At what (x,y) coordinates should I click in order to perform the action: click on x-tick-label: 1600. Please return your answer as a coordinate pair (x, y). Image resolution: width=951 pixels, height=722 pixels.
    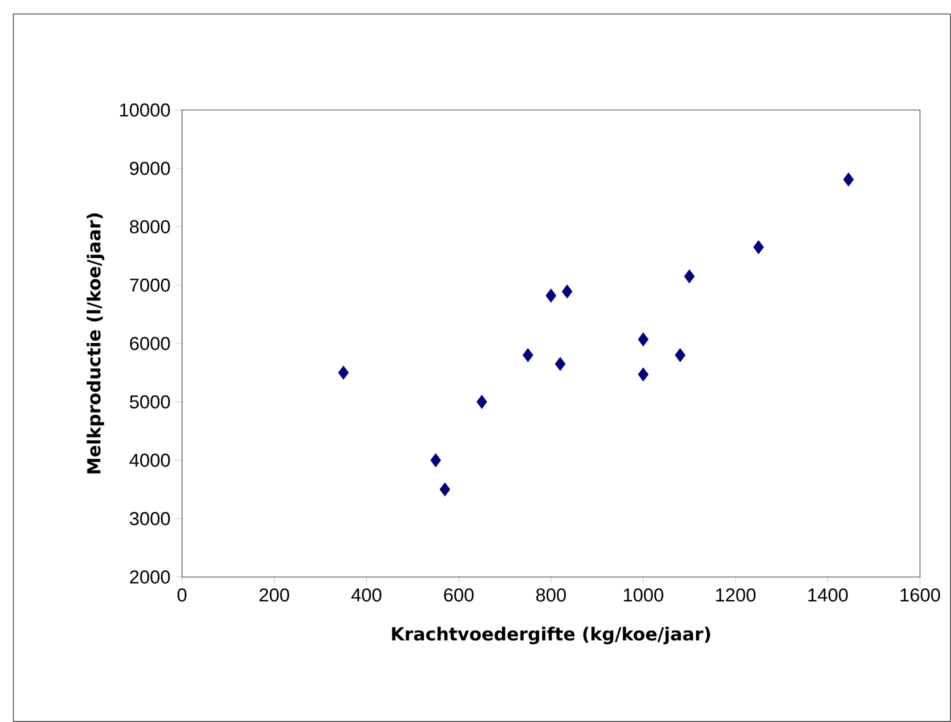
    Looking at the image, I should click on (920, 595).